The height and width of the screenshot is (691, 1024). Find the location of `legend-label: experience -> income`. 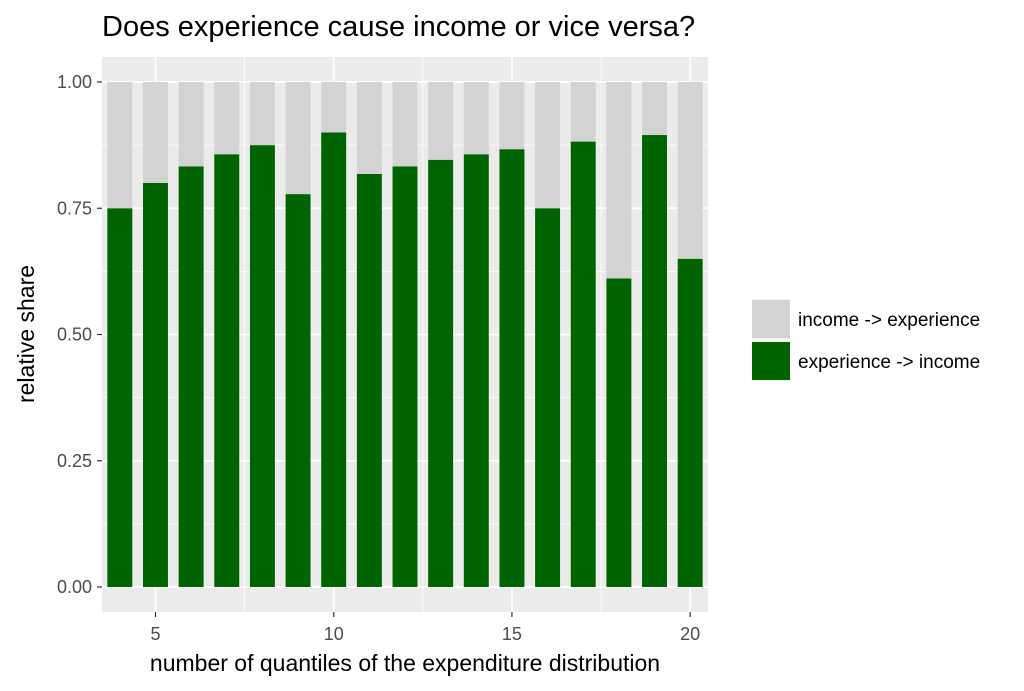

legend-label: experience -> income is located at coordinates (889, 362).